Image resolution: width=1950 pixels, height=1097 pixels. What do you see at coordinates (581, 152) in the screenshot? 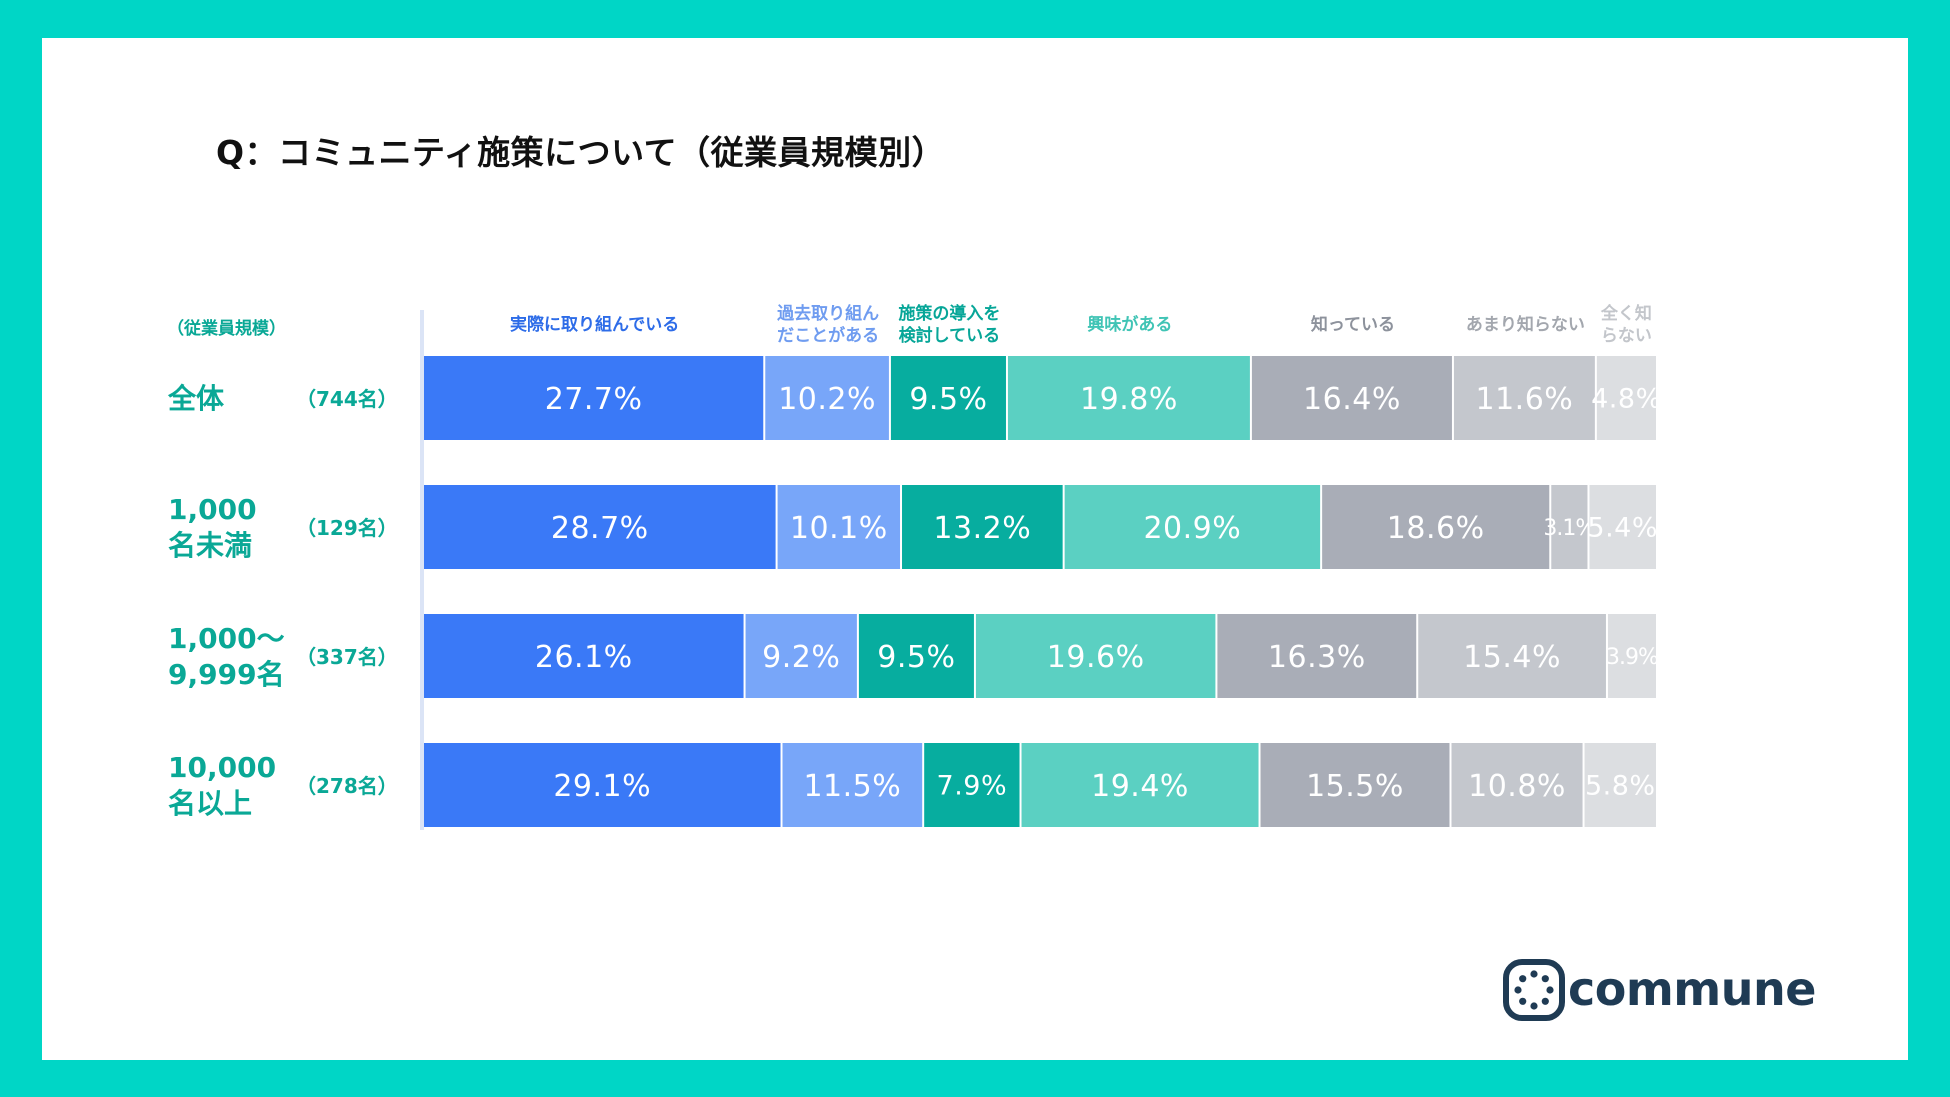
I see `chart-title: Q：コミュニティ施策について（従業員規模別）` at bounding box center [581, 152].